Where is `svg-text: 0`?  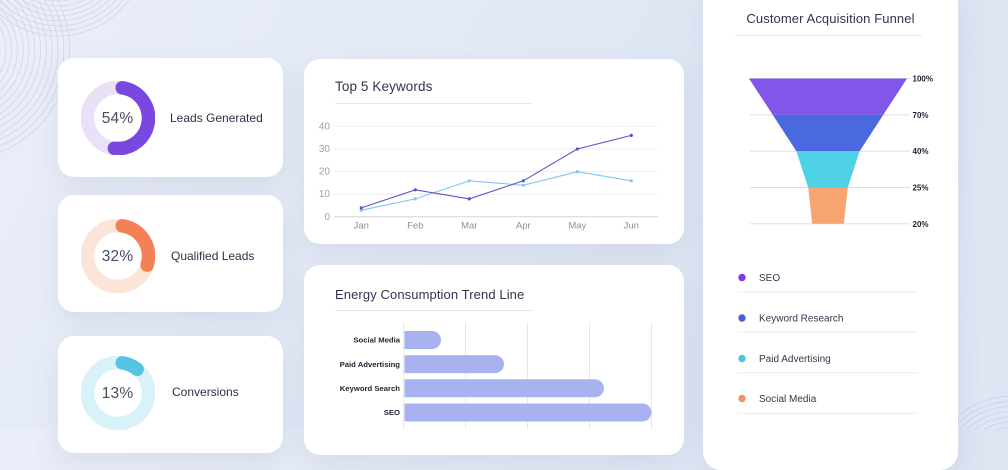
svg-text: 0 is located at coordinates (327, 217).